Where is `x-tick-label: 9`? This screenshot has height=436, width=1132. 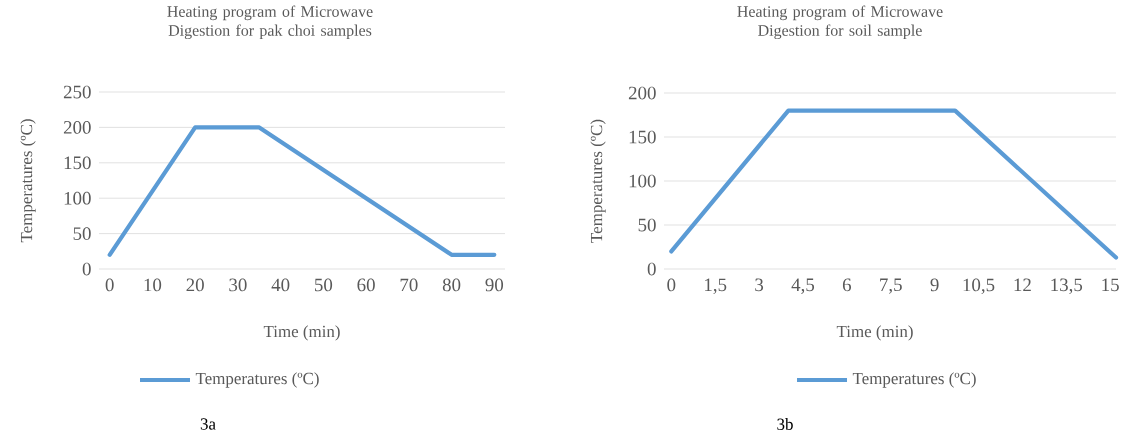 x-tick-label: 9 is located at coordinates (934, 285).